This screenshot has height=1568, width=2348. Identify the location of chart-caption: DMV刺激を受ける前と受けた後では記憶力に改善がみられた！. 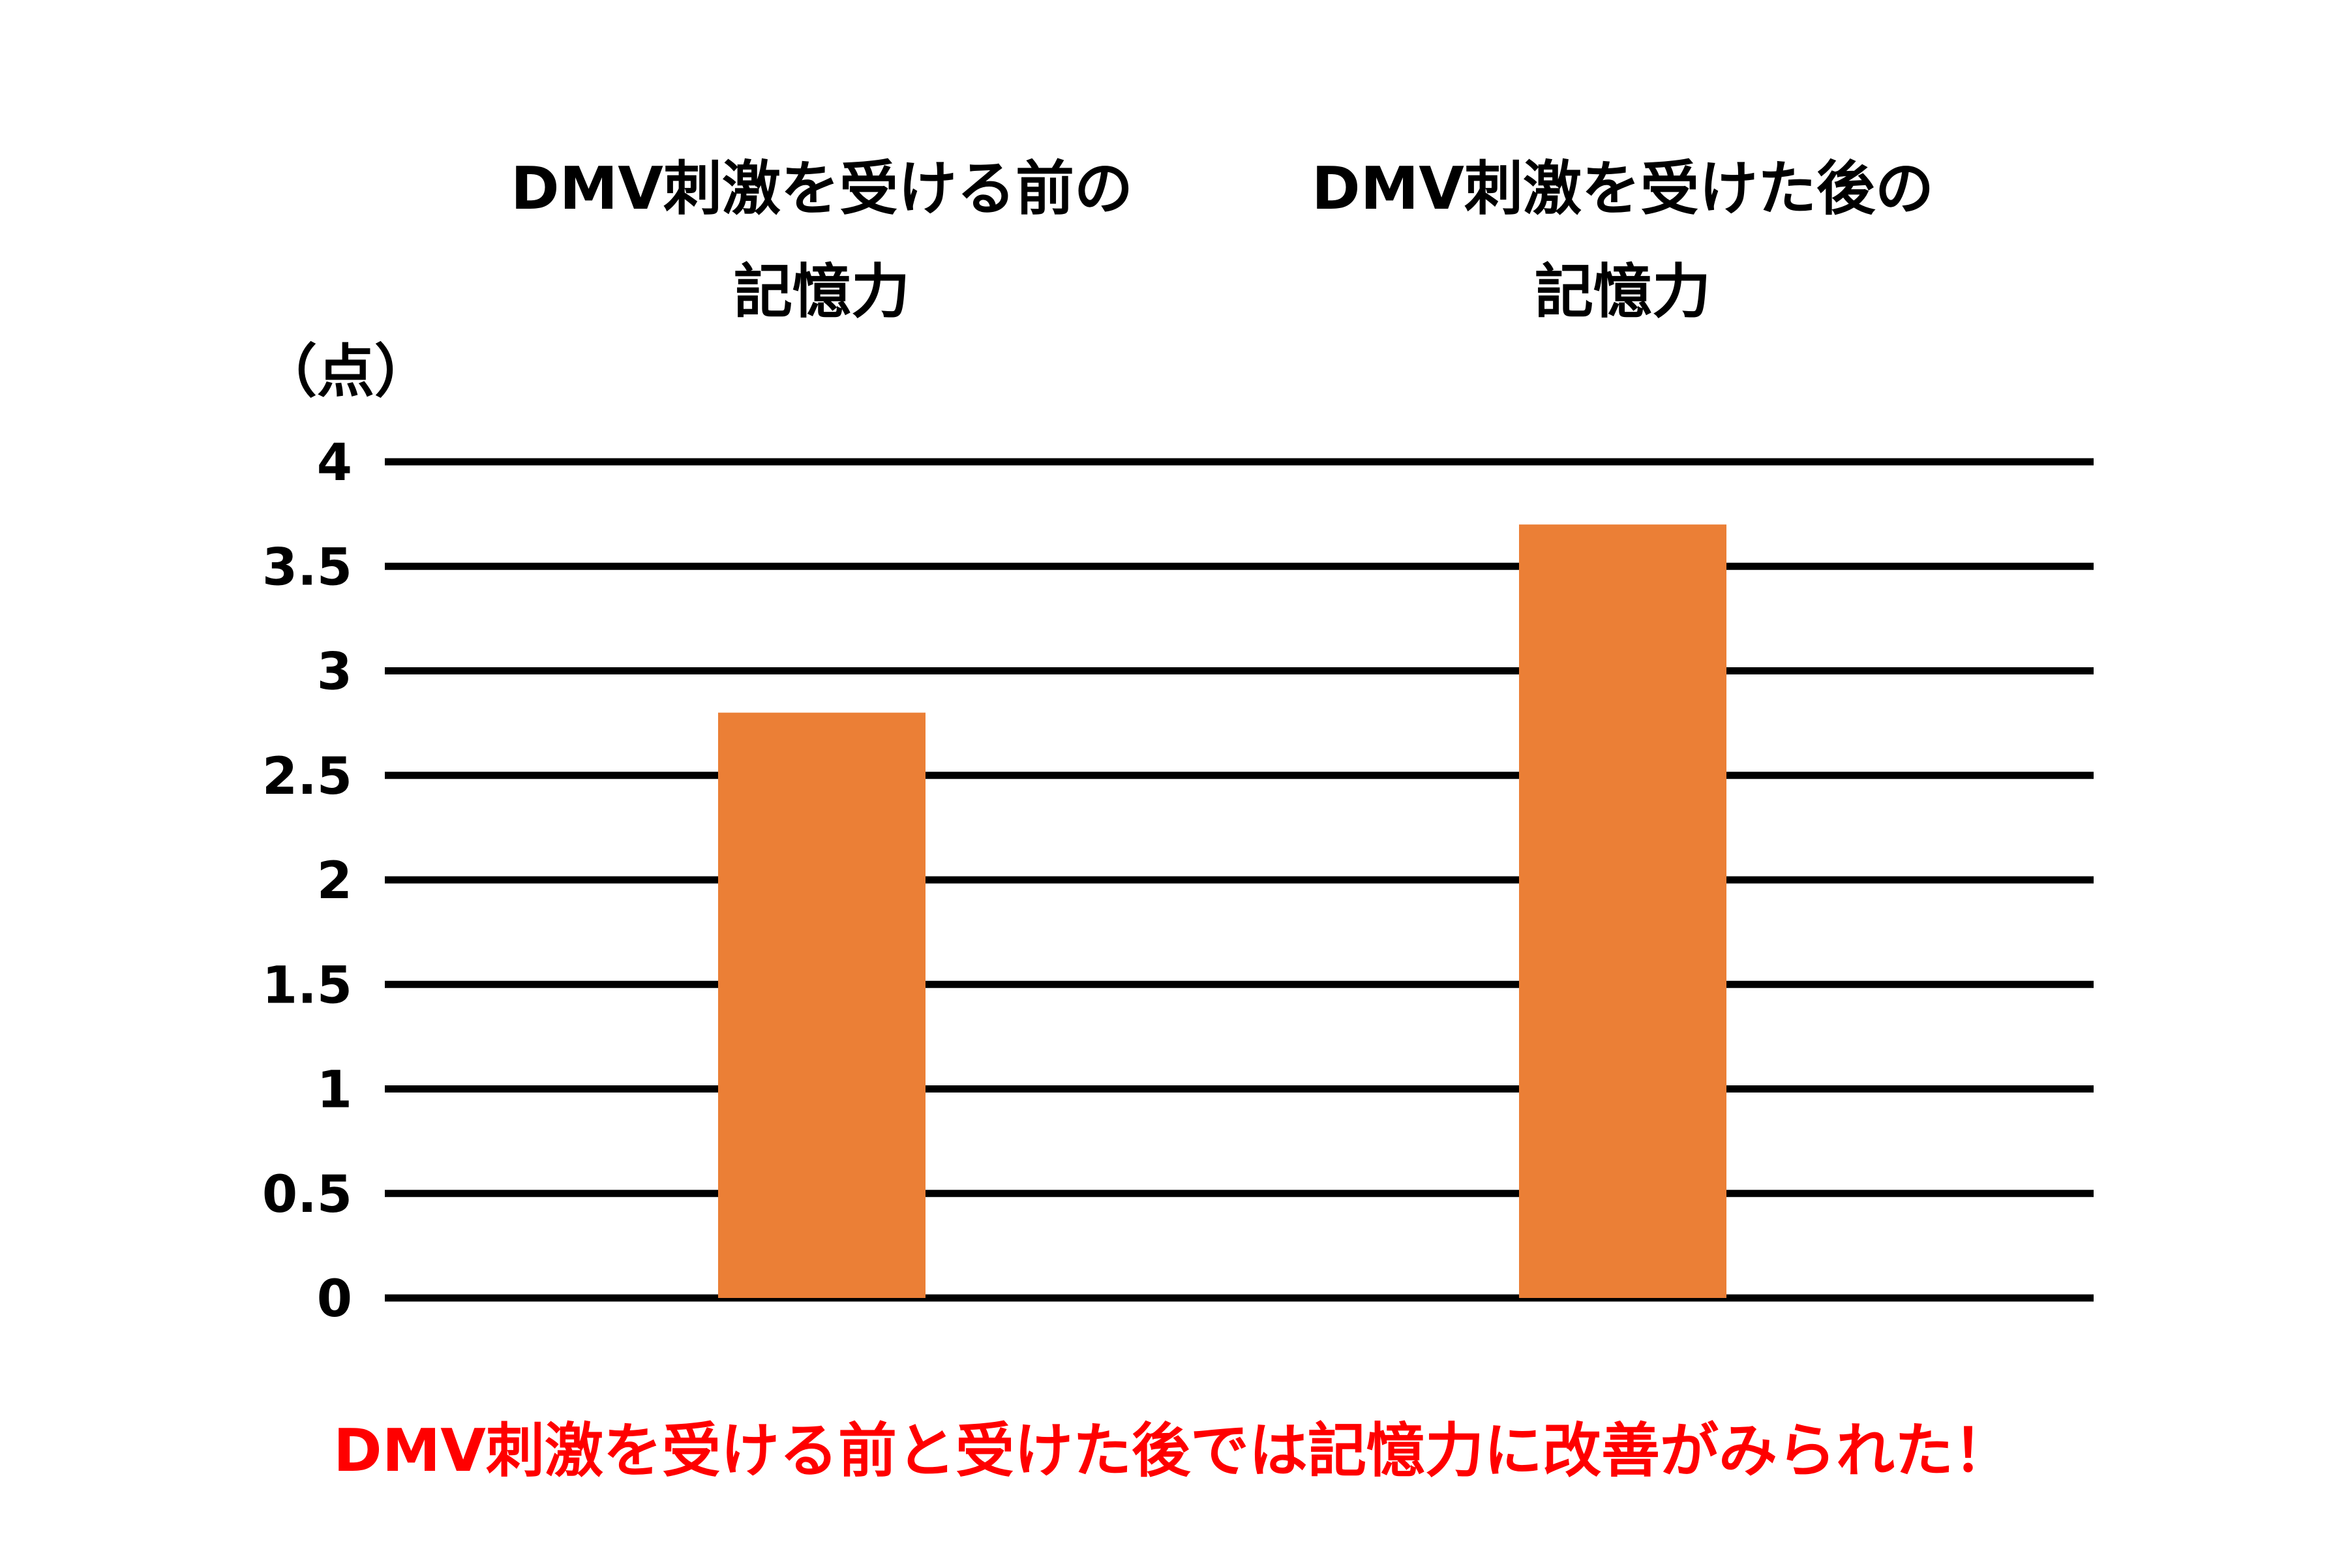
(1173, 1451).